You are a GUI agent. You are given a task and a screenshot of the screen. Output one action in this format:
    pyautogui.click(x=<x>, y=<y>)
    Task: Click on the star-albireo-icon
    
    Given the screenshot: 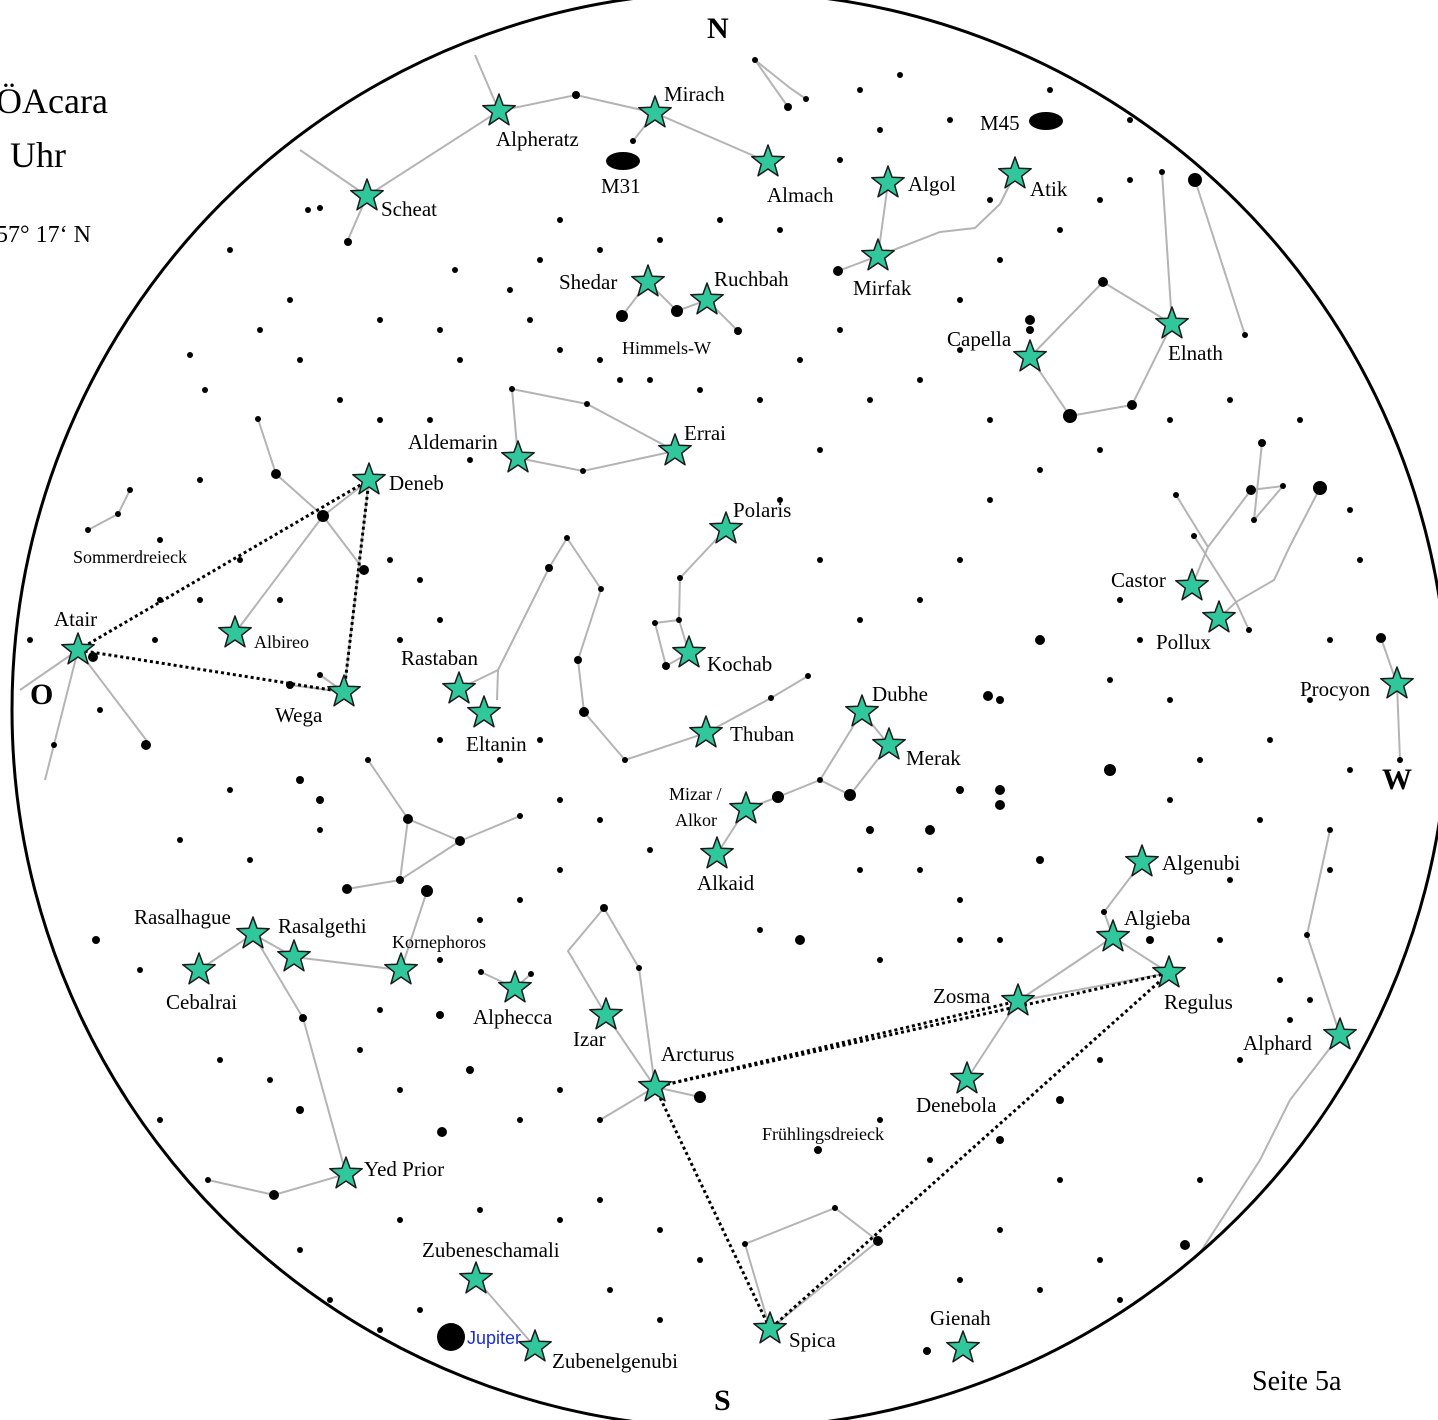 What is the action you would take?
    pyautogui.click(x=235, y=631)
    